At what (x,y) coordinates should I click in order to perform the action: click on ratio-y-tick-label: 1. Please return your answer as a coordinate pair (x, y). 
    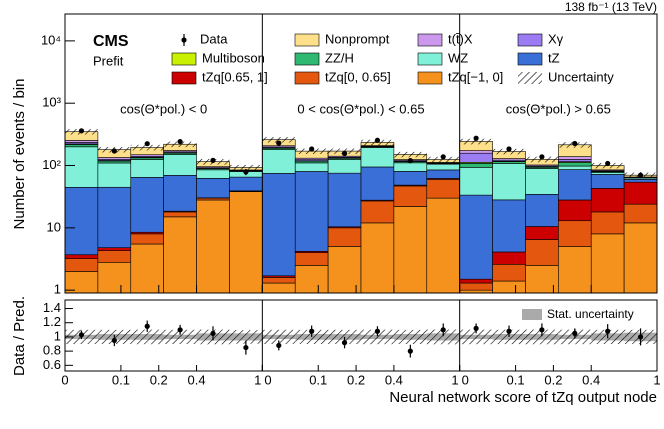
    Looking at the image, I should click on (57, 335).